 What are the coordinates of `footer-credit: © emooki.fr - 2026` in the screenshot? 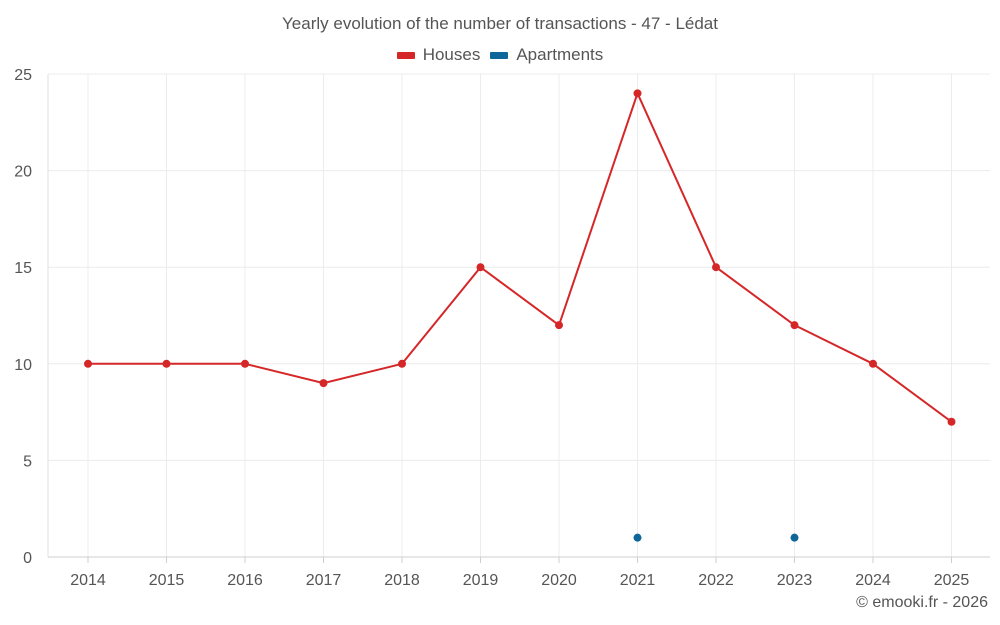 It's located at (922, 602).